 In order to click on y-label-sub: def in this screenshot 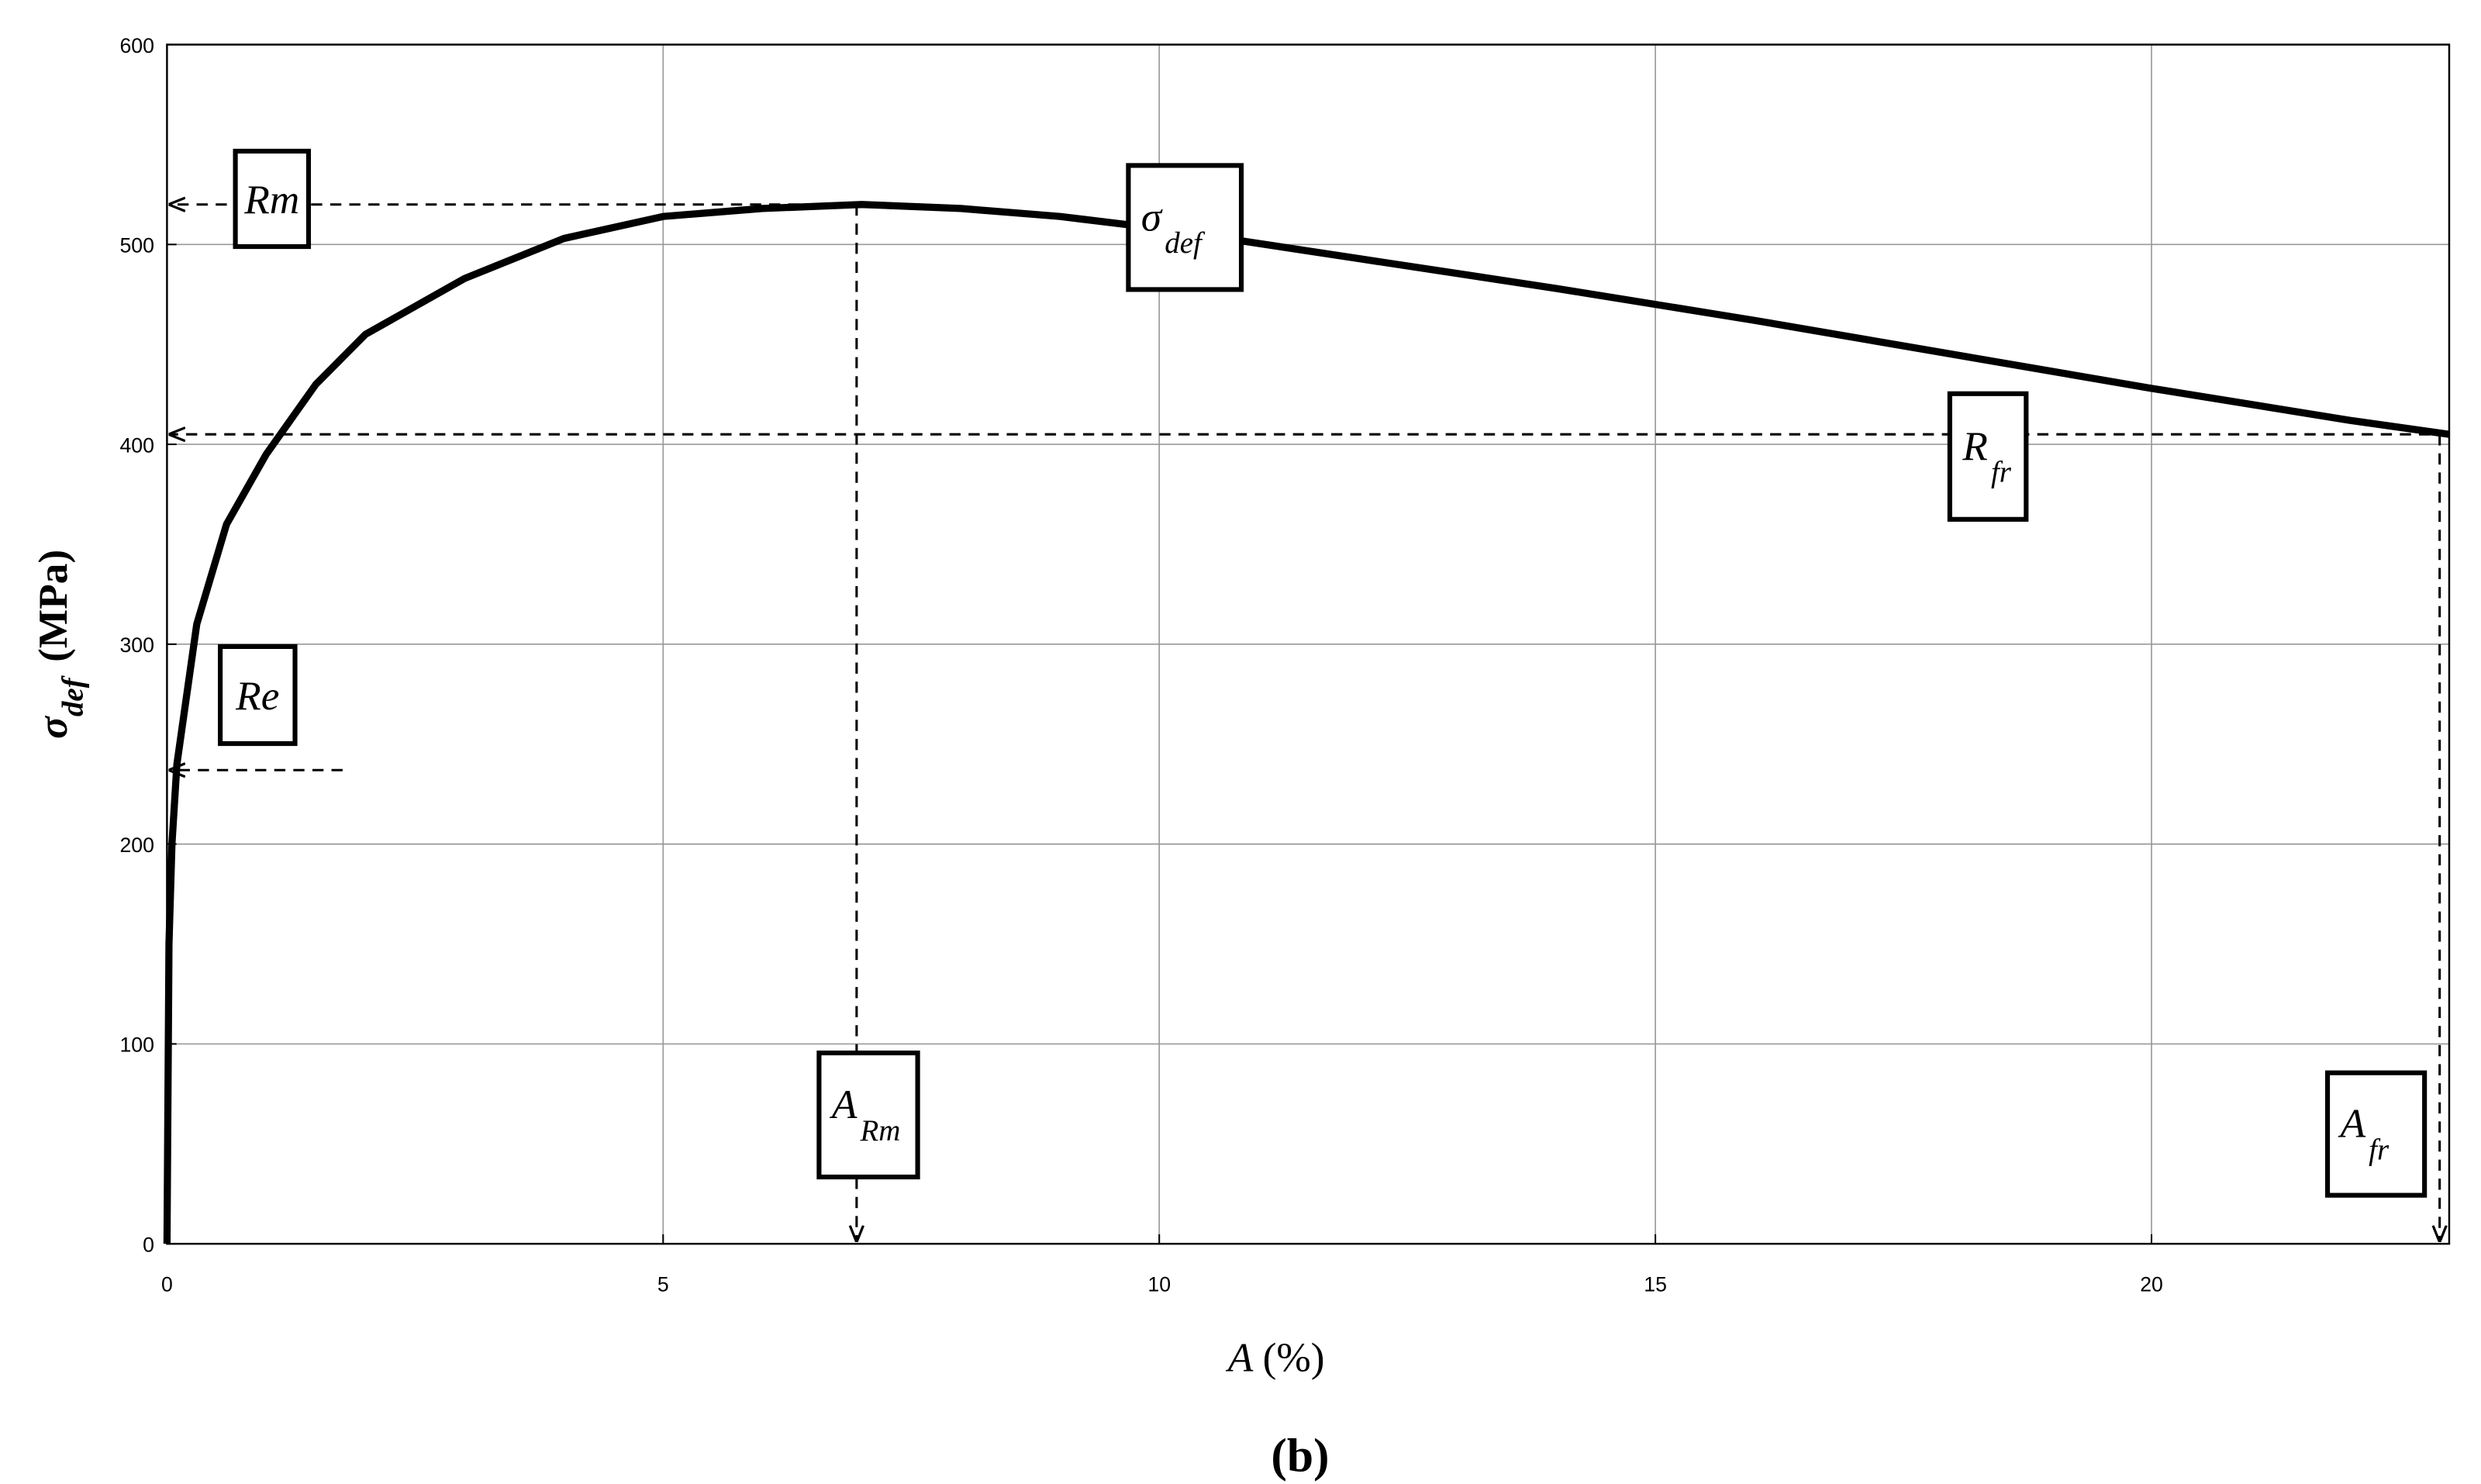, I will do `click(73, 696)`.